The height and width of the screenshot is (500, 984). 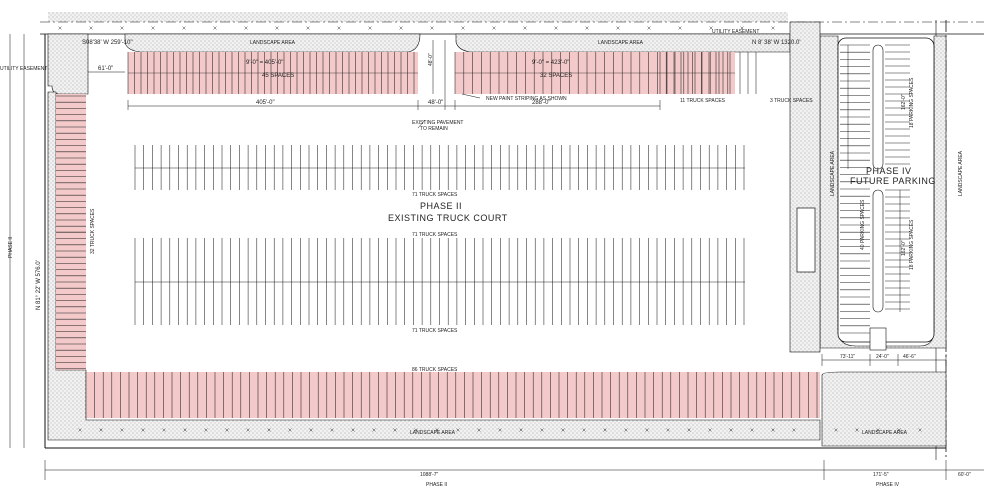 What do you see at coordinates (429, 475) in the screenshot?
I see `dim-1088: 1088'-7"` at bounding box center [429, 475].